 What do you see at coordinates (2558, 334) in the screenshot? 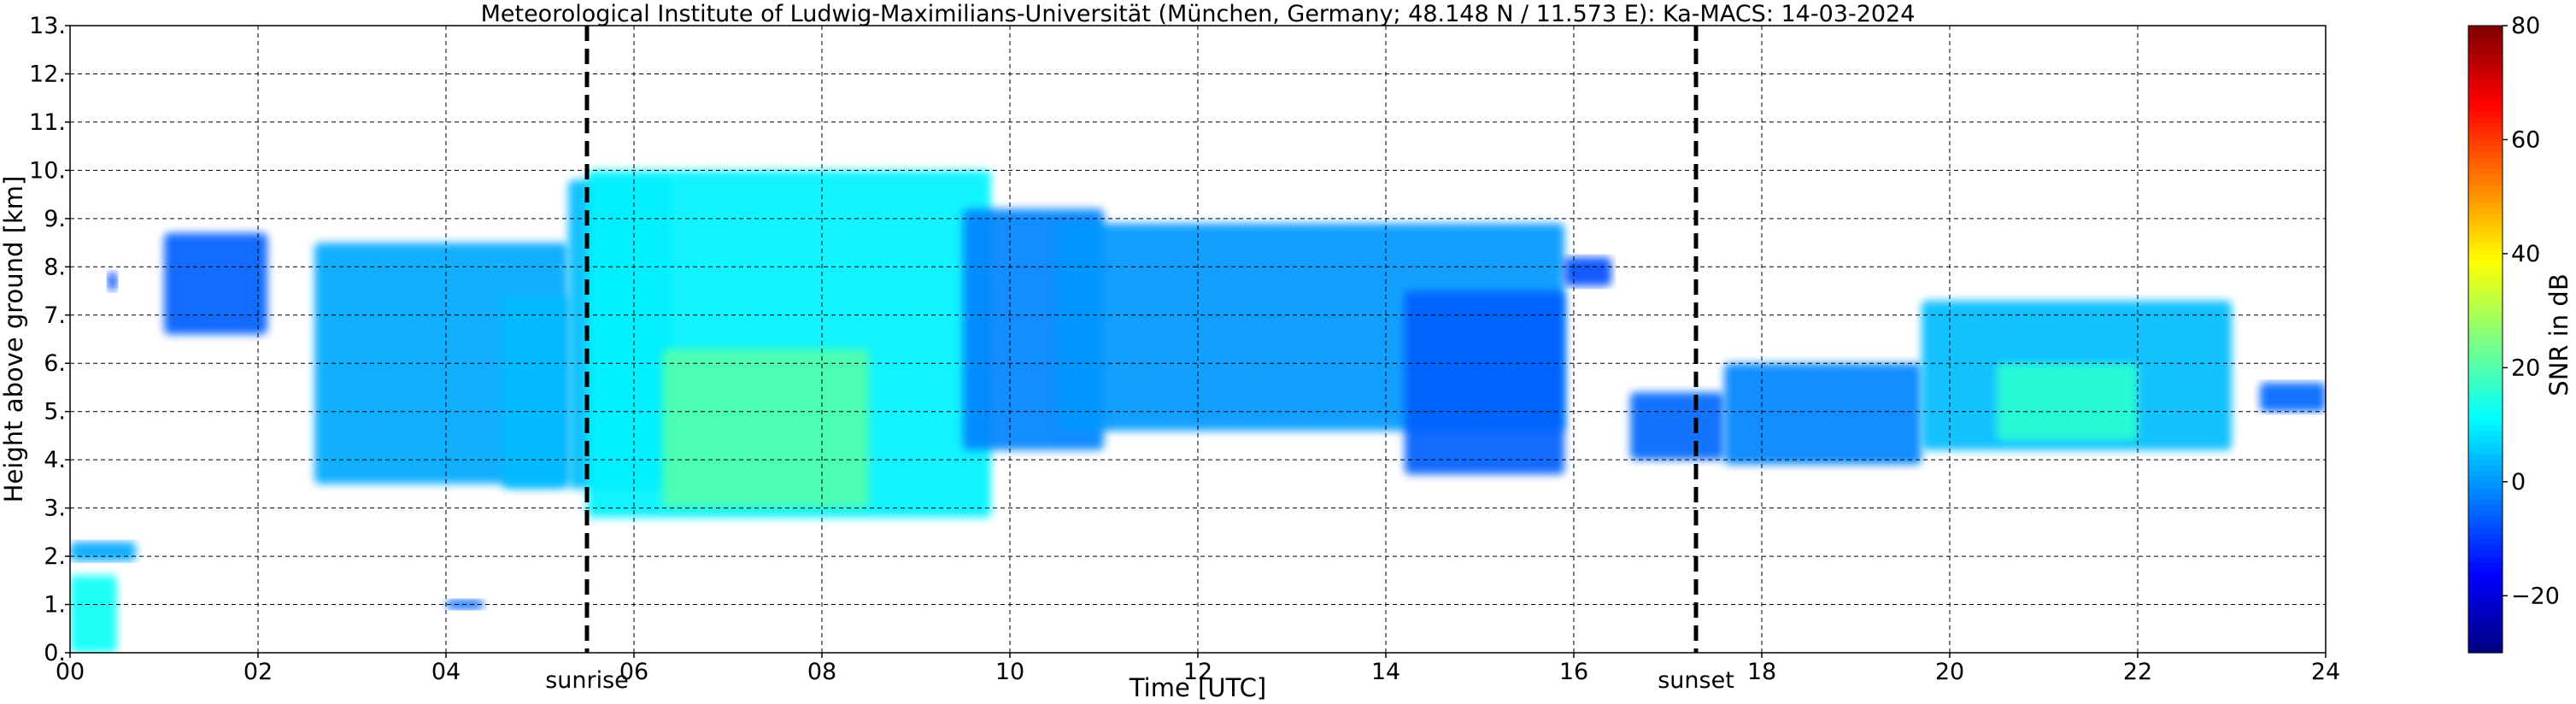
I see `colorbar-label: SNR in dB` at bounding box center [2558, 334].